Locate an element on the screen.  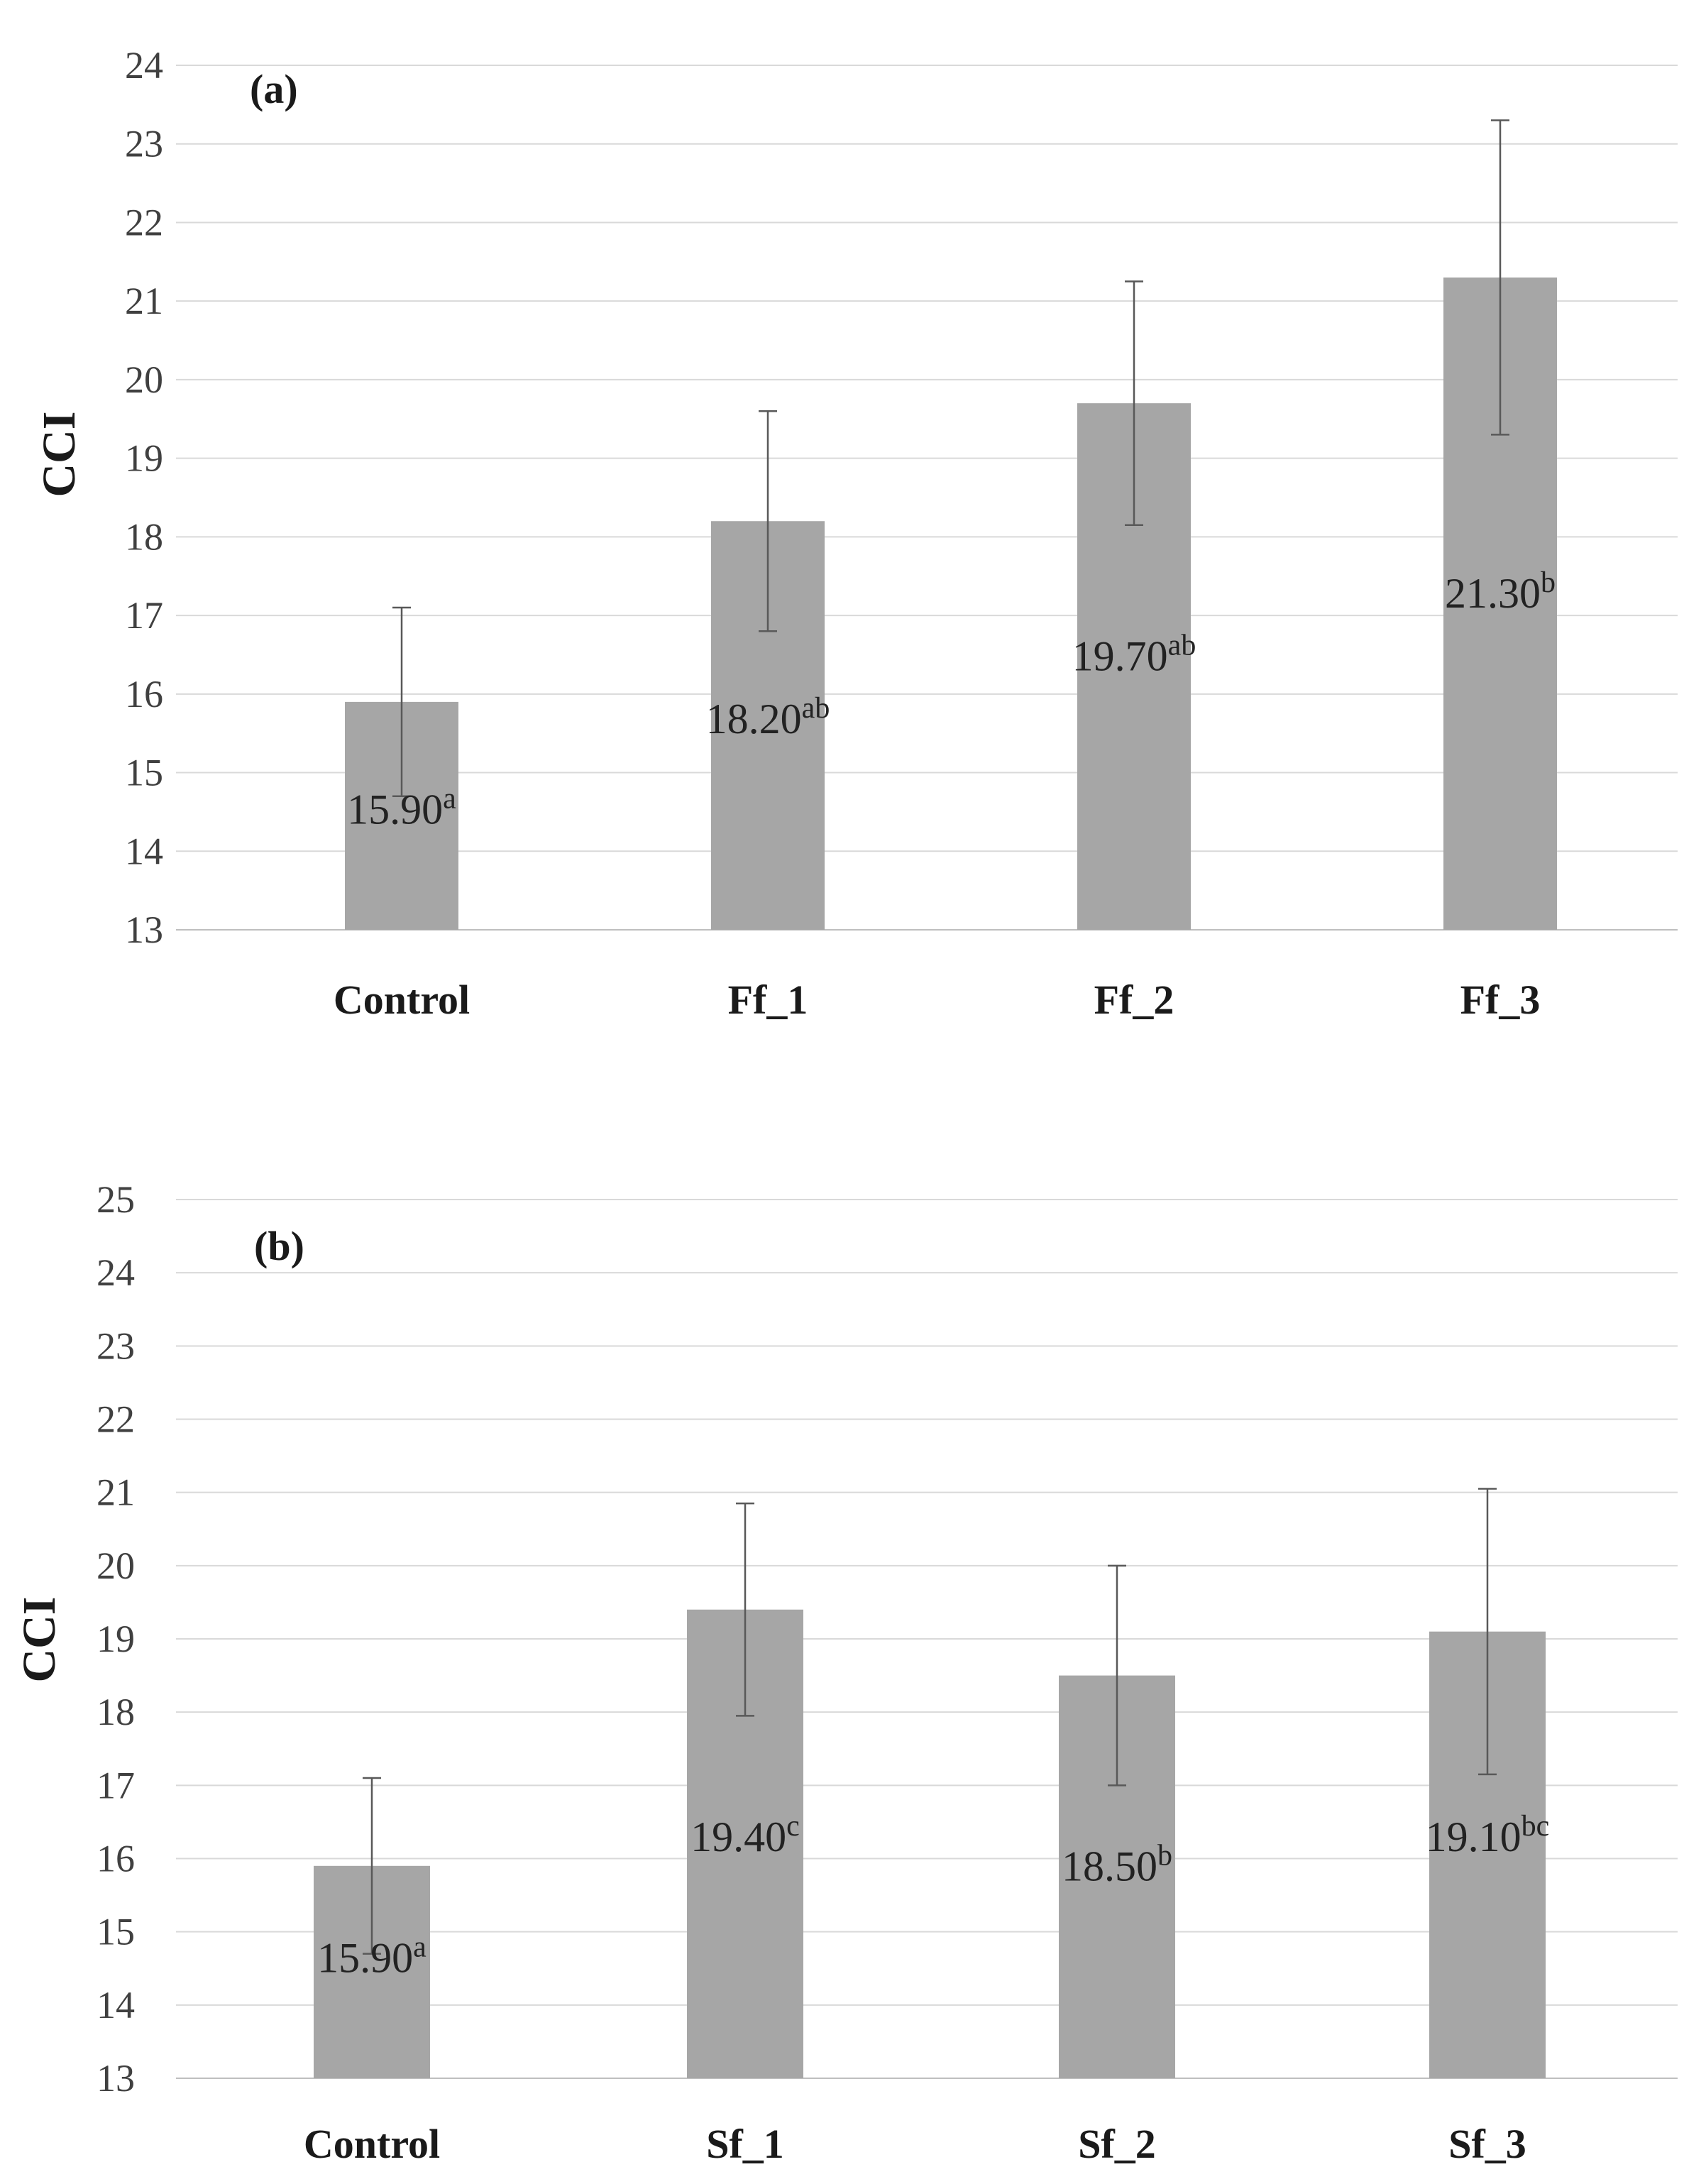
panel-a-y-tick-label: 15 is located at coordinates (144, 773).